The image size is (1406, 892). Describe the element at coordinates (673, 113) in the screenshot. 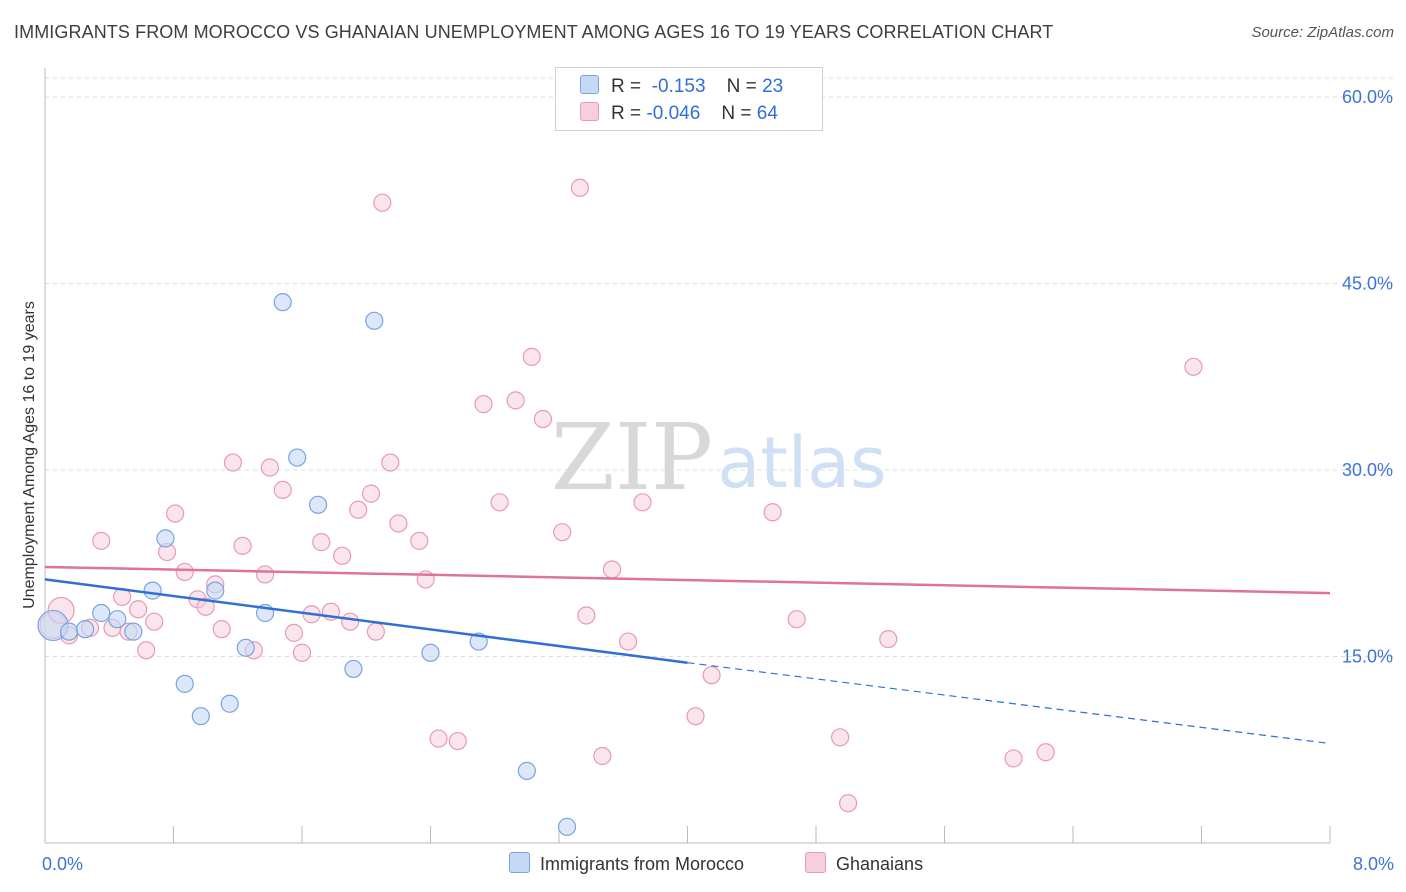

I see `legend-r-value-ghanaians: -0.046` at that location.